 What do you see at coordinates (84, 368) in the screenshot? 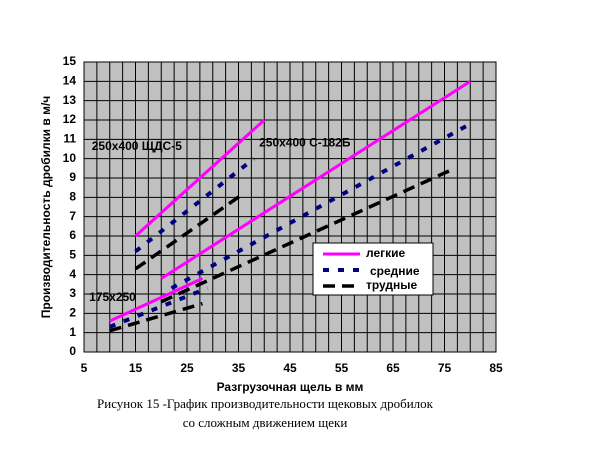
I see `x-tick-label: 5` at bounding box center [84, 368].